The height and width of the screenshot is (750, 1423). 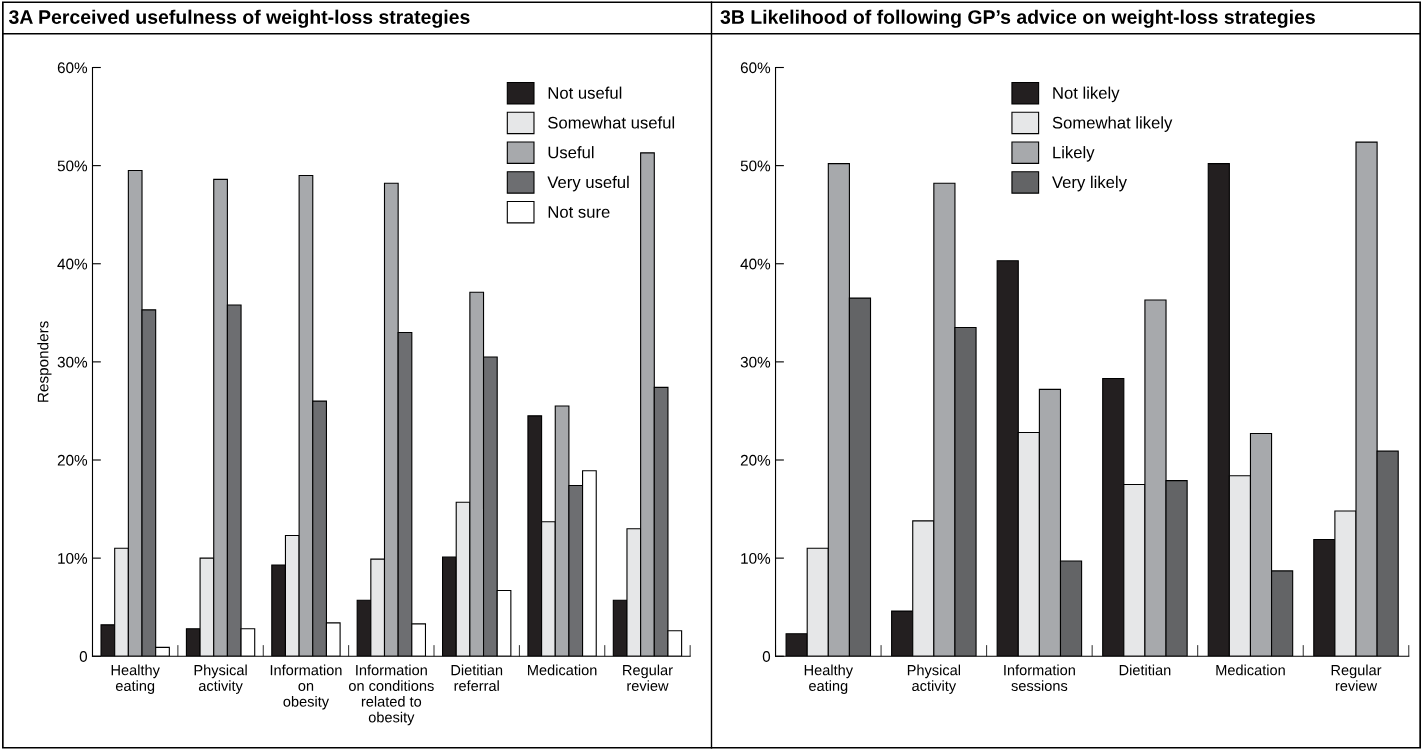 What do you see at coordinates (1112, 124) in the screenshot?
I see `legend-label: Somewhat likely` at bounding box center [1112, 124].